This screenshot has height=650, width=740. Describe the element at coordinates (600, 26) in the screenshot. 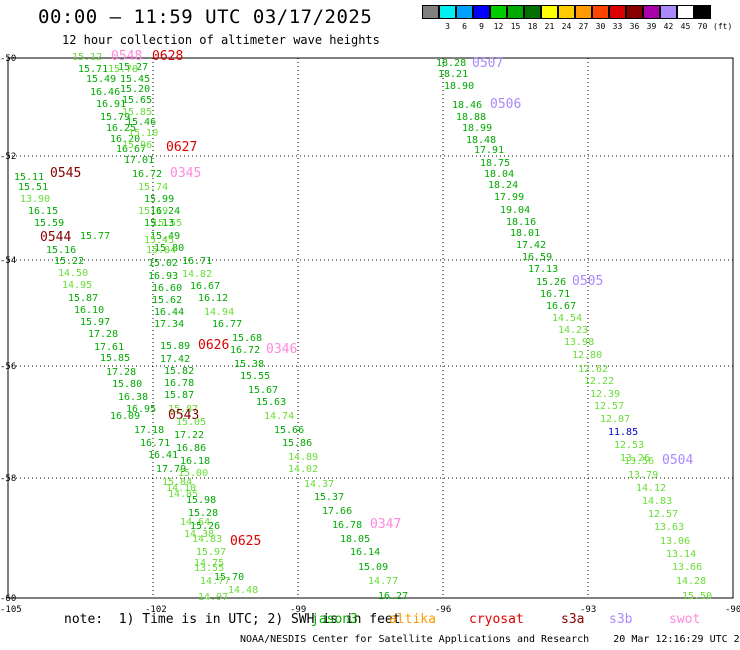

I see `colorbar-tick-label: 30` at that location.